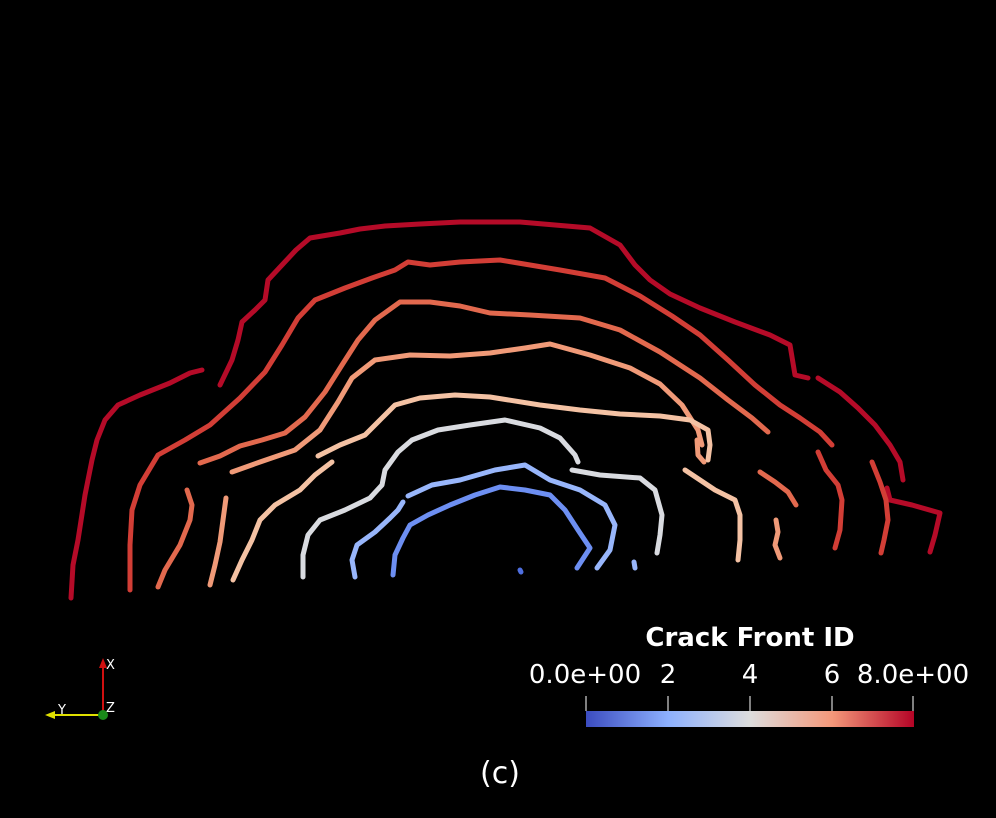  What do you see at coordinates (103, 663) in the screenshot?
I see `x-axis-arrow-icon` at bounding box center [103, 663].